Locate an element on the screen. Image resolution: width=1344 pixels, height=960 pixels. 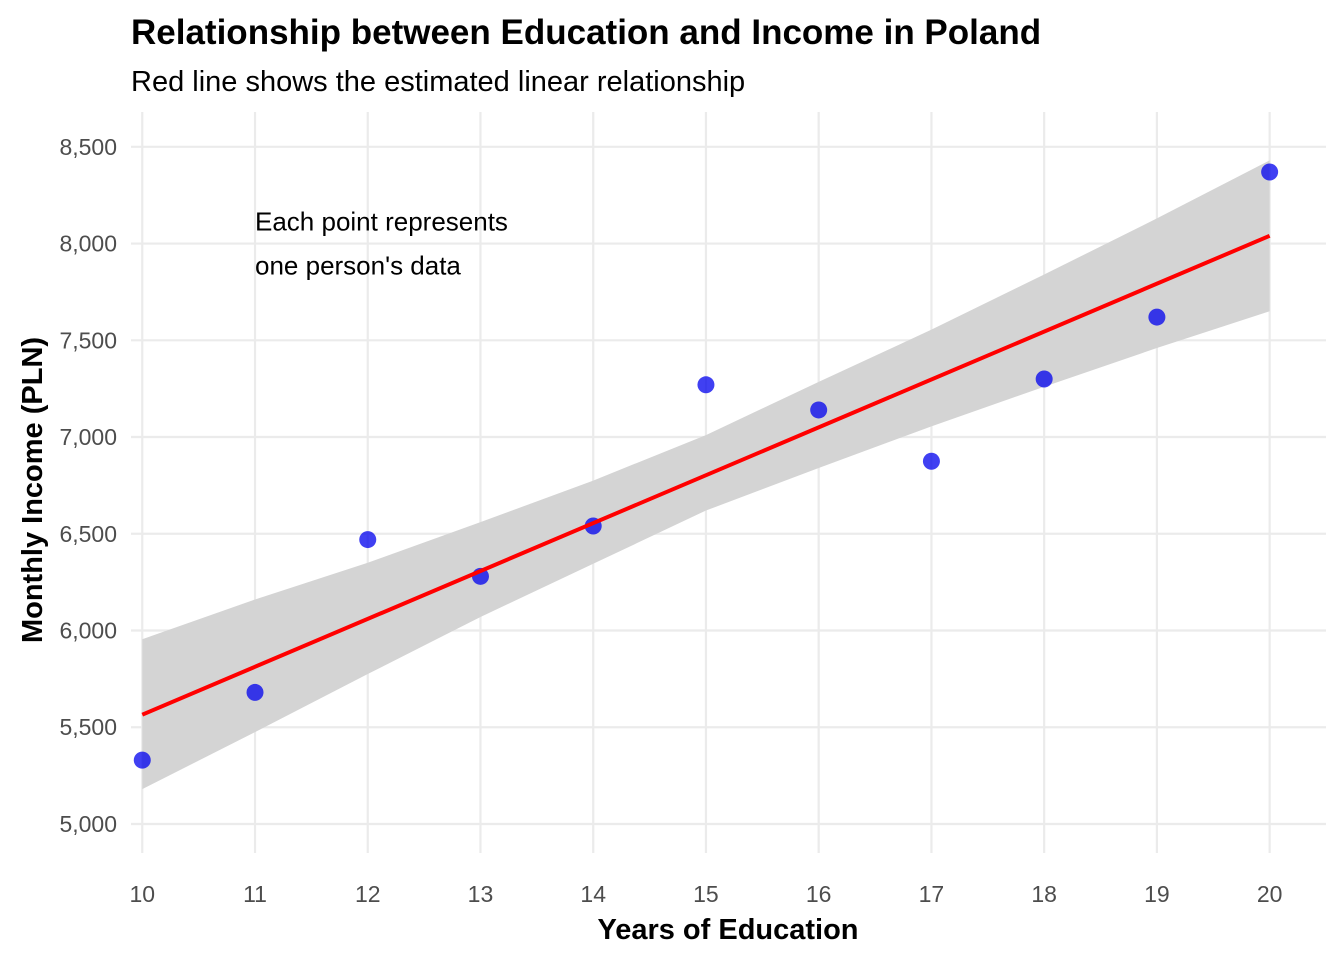
y-tick-label-5: 7,500 is located at coordinates (88, 340).